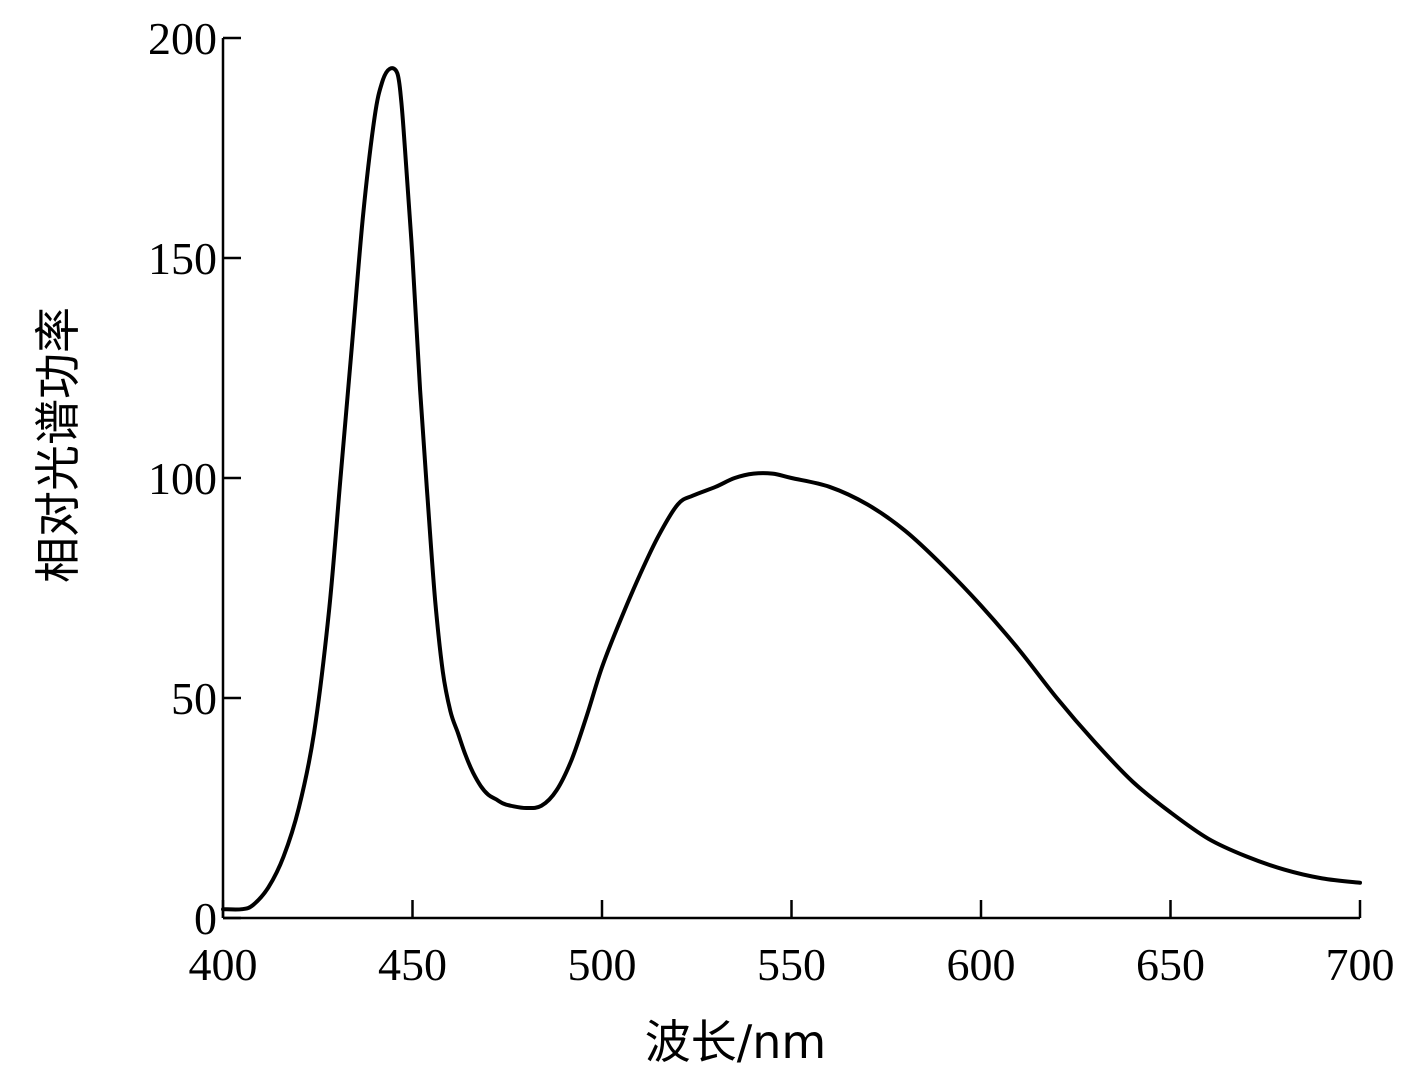 This screenshot has width=1417, height=1092. What do you see at coordinates (182, 258) in the screenshot?
I see `y-tick-label: 150` at bounding box center [182, 258].